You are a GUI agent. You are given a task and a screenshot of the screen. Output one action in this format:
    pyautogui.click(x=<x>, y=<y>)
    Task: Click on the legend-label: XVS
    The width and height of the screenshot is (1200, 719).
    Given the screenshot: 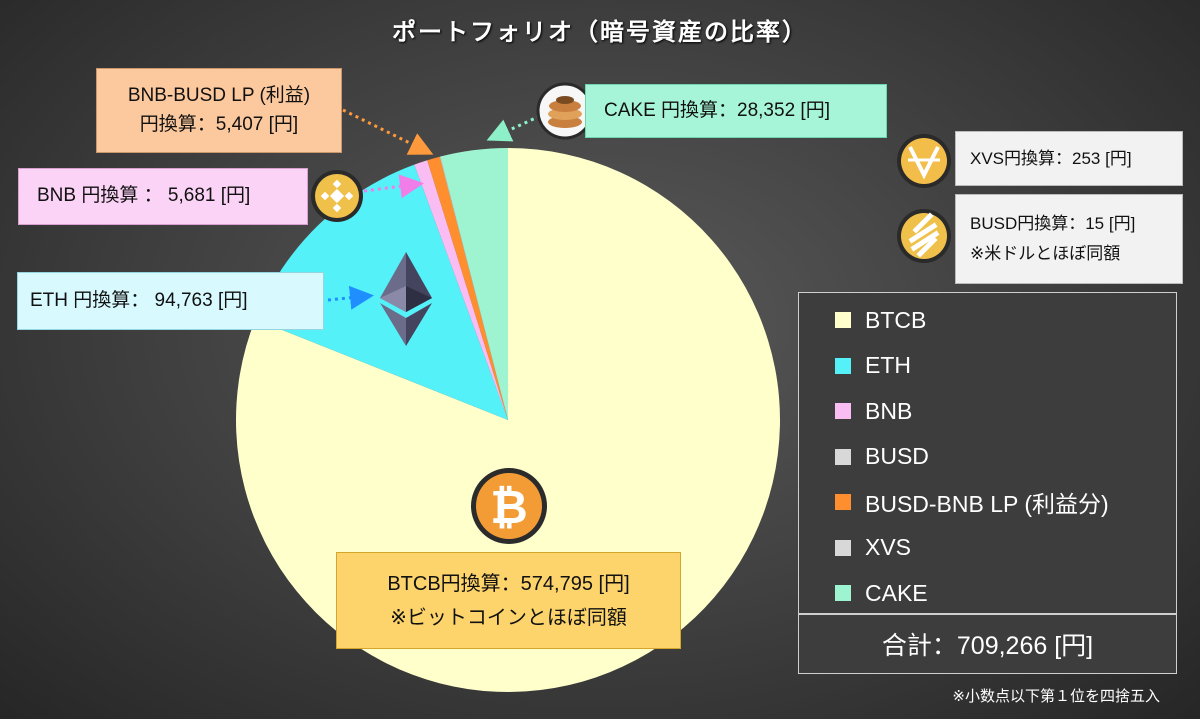 What is the action you would take?
    pyautogui.click(x=888, y=547)
    